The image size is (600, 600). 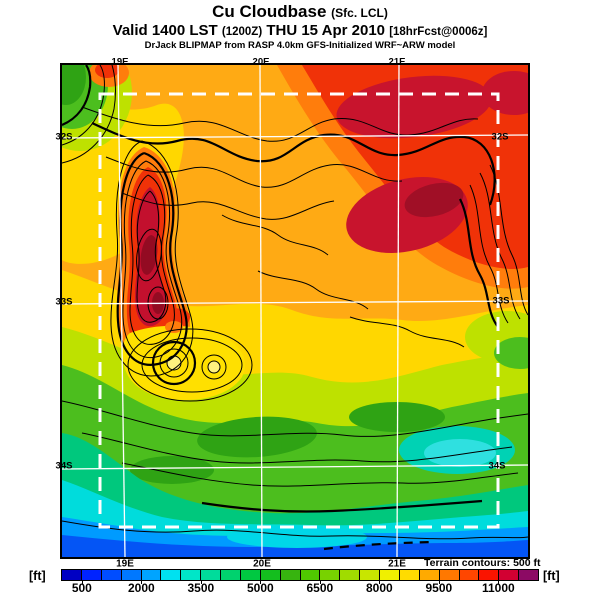 What do you see at coordinates (121, 311) in the screenshot?
I see `gridline-19e` at bounding box center [121, 311].